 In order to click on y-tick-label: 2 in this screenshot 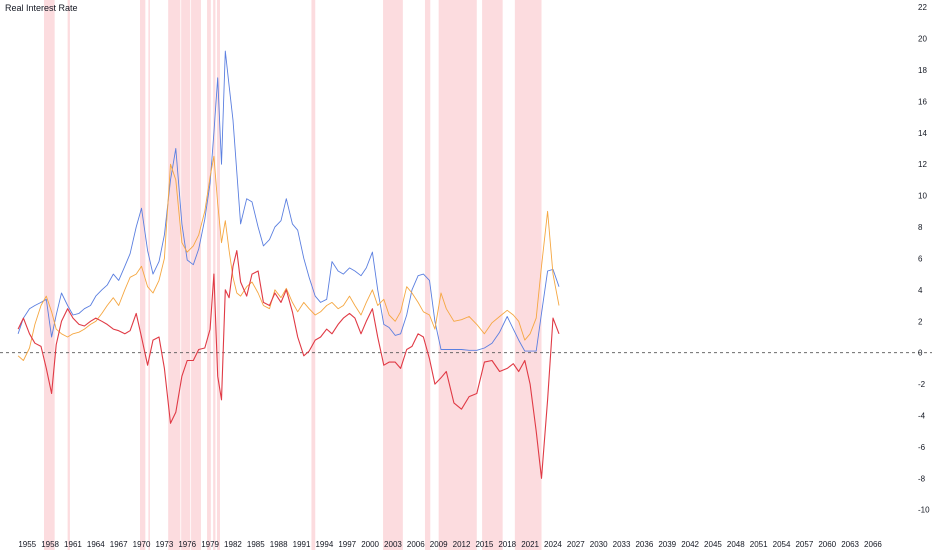, I will do `click(920, 321)`.